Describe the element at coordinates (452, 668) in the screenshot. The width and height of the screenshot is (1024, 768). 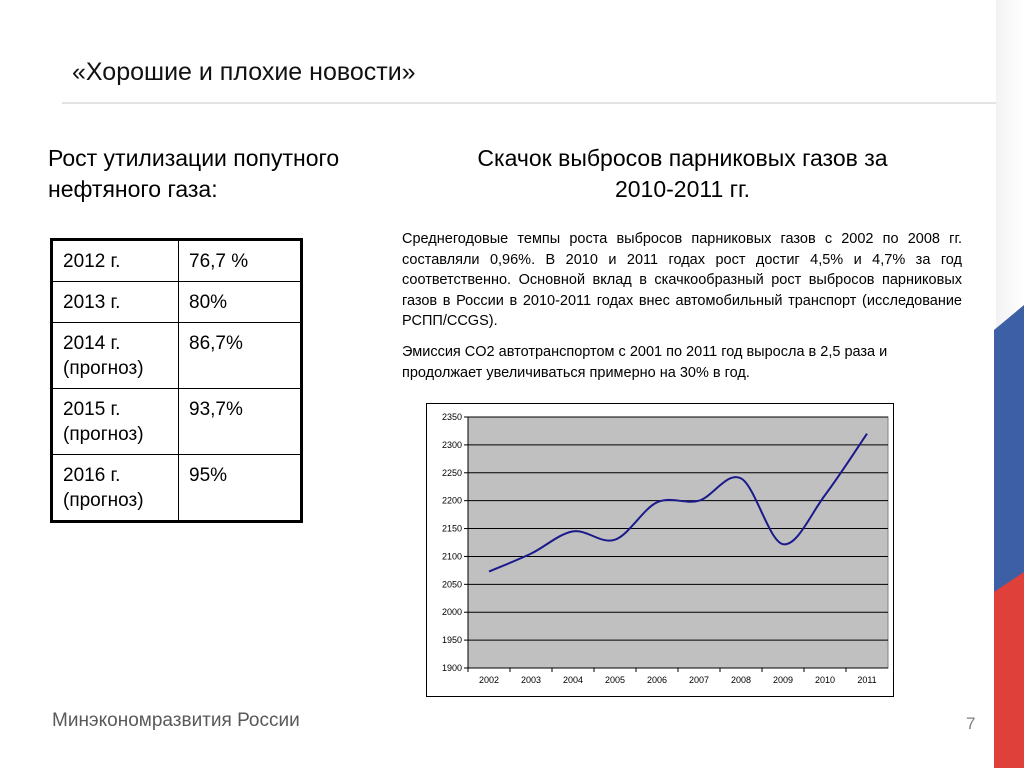
I see `y-tick-label: 1900` at that location.